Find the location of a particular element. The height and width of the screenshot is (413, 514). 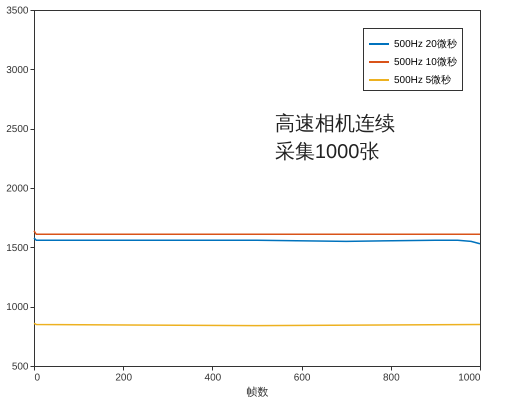

y-tick-label: 3500 is located at coordinates (17, 11).